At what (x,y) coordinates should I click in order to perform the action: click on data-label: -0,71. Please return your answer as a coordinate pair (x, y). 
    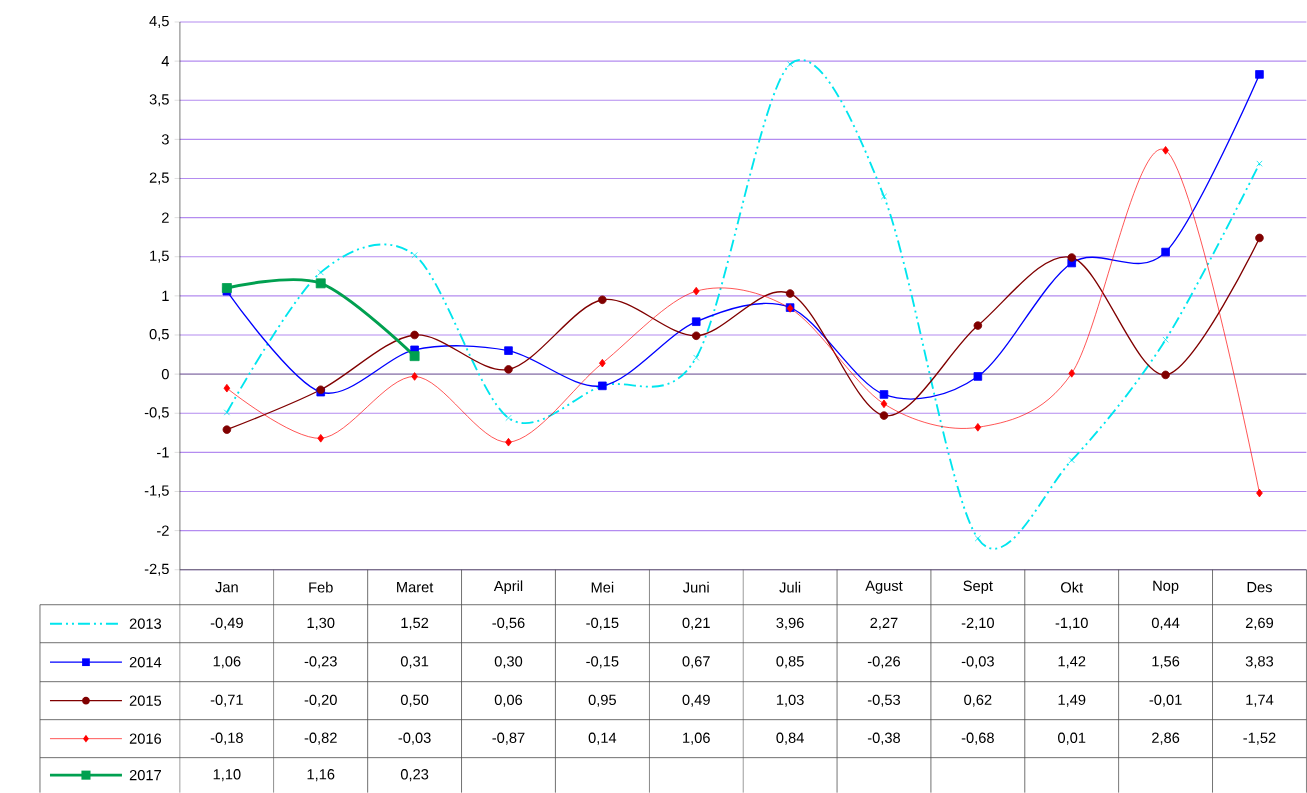
    Looking at the image, I should click on (226, 700).